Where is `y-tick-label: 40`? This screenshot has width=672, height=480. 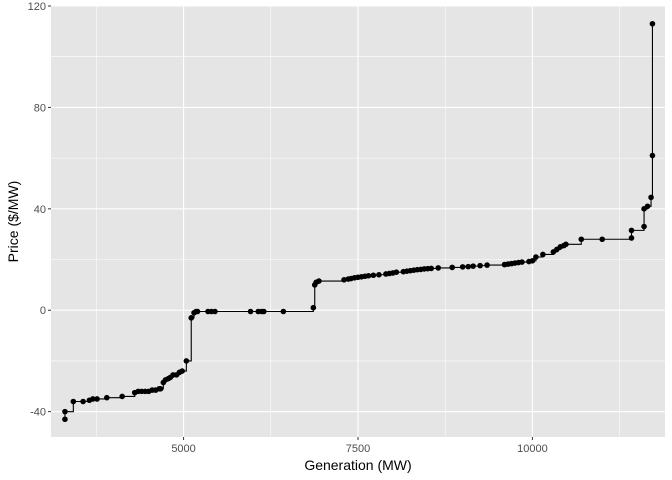
y-tick-label: 40 is located at coordinates (40, 210).